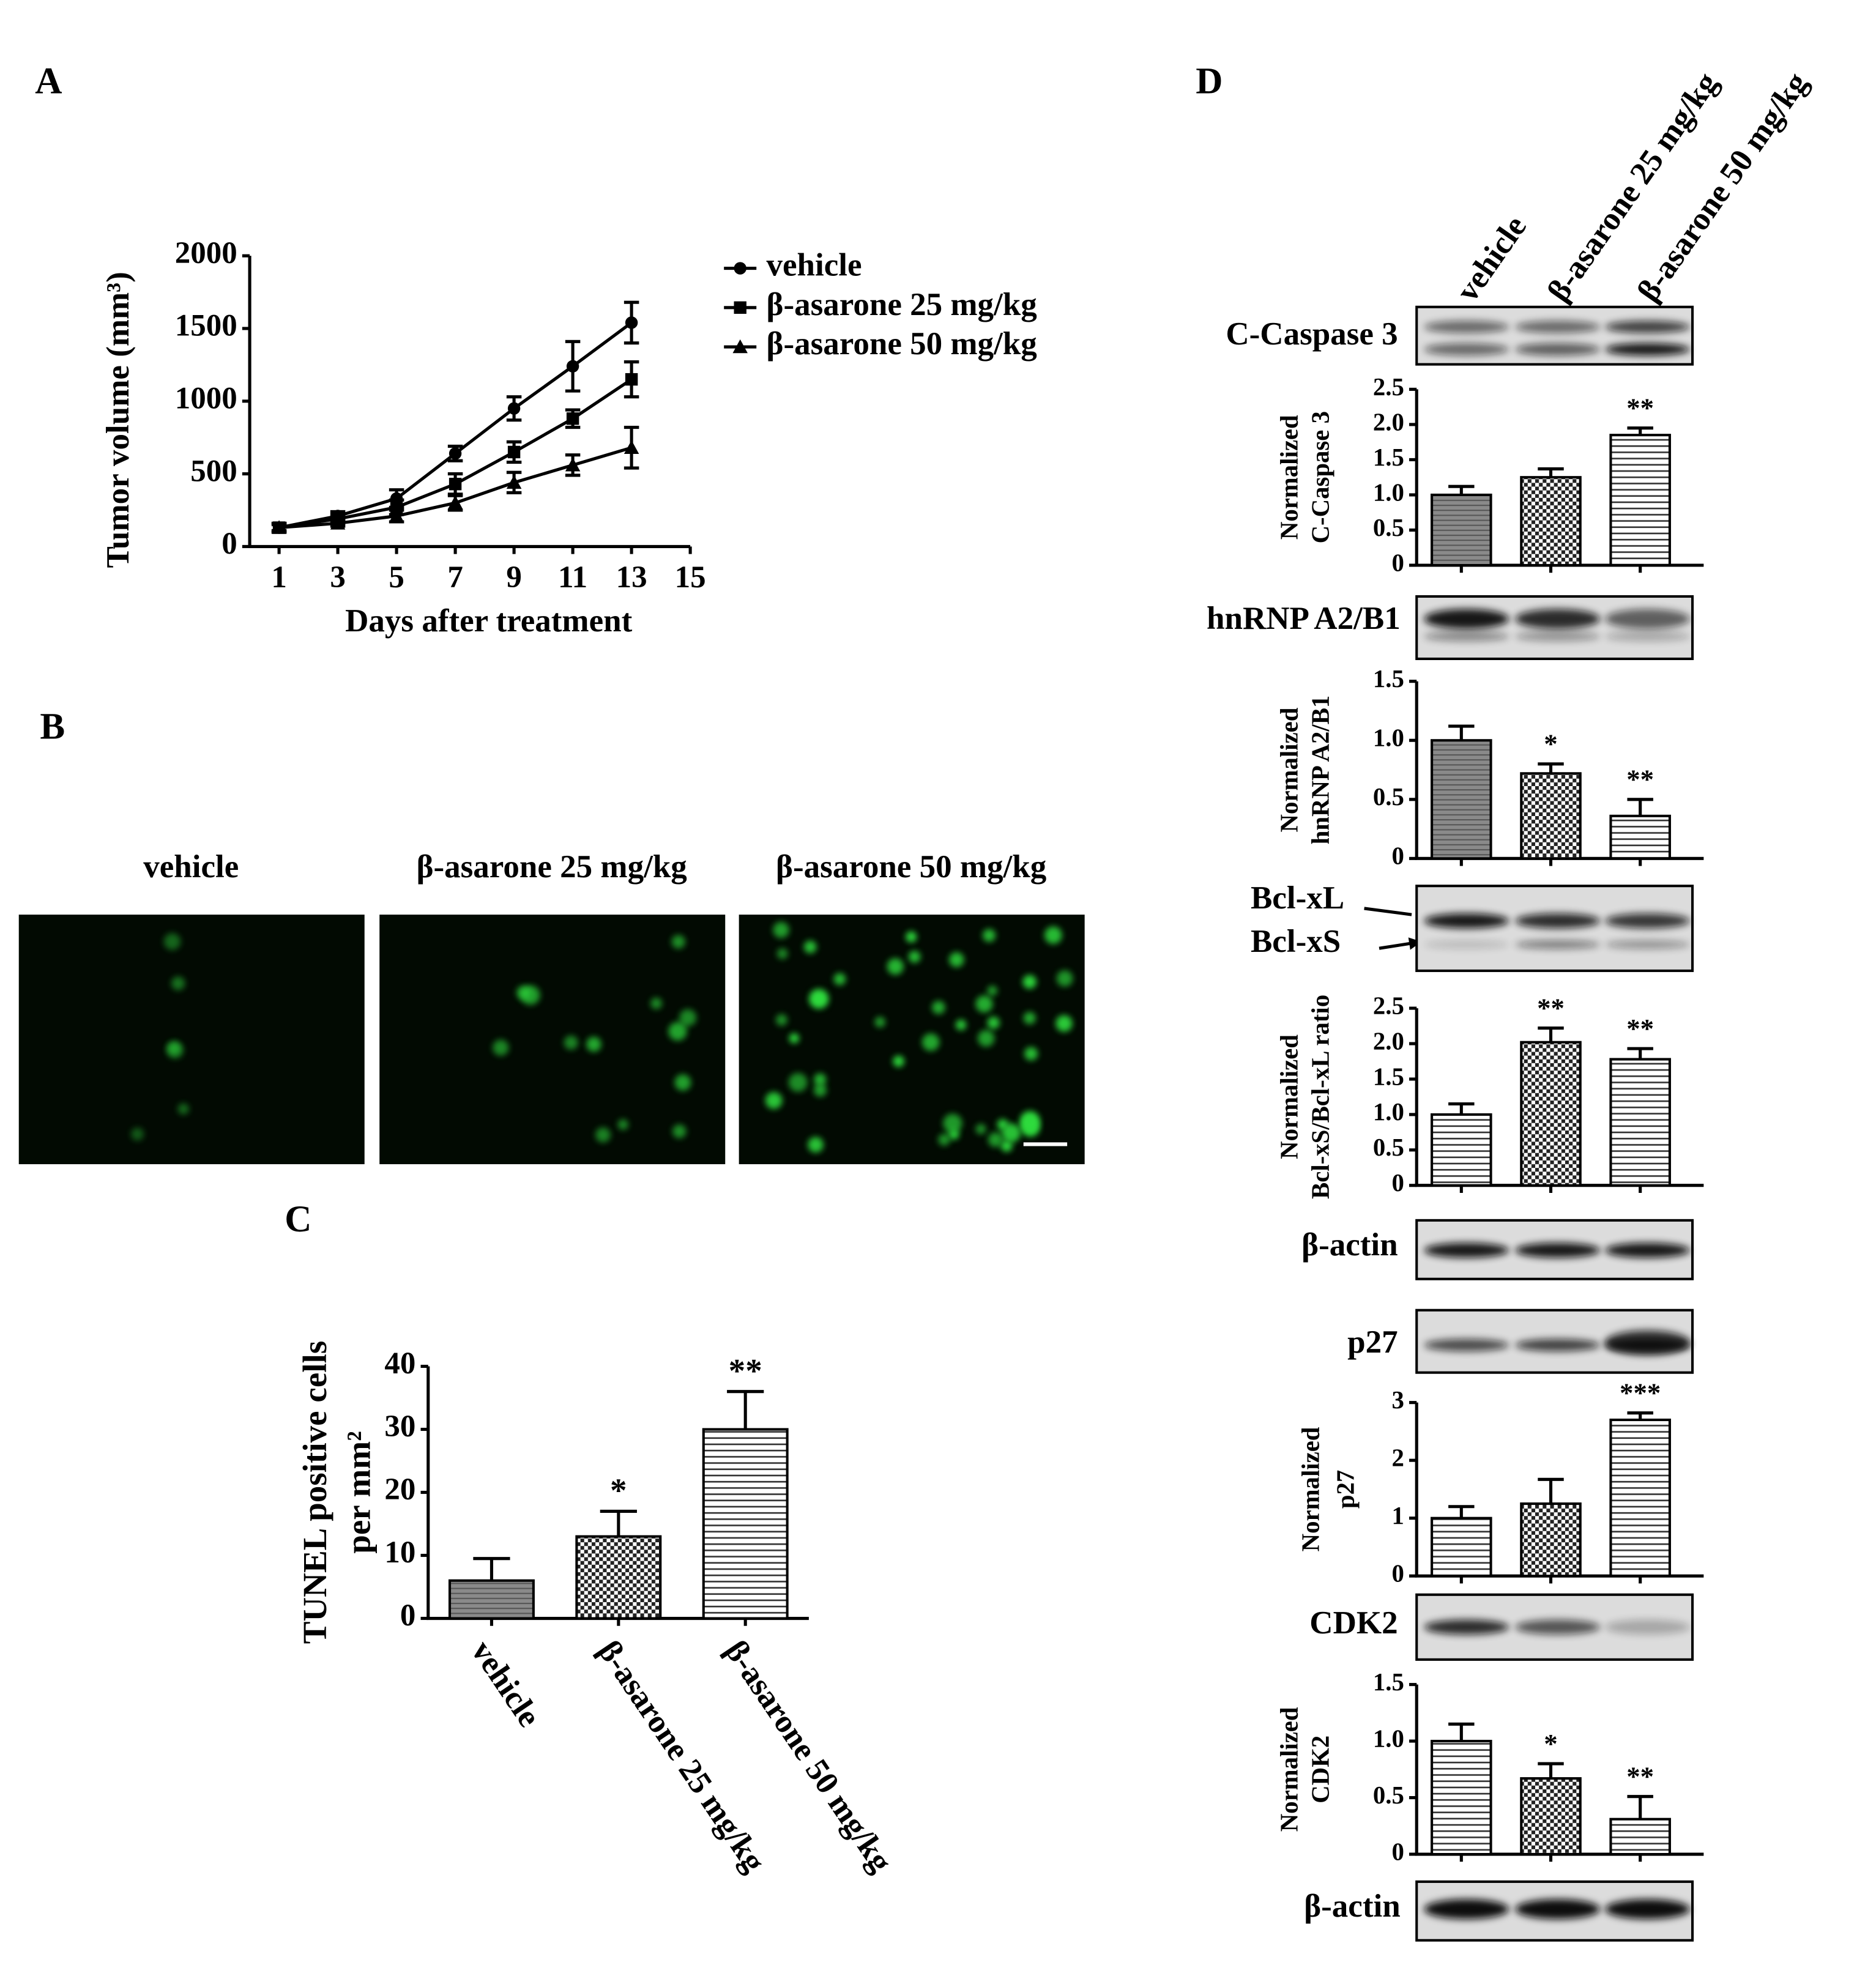 The height and width of the screenshot is (1979, 1876). Describe the element at coordinates (1397, 1458) in the screenshot. I see `y-tick-label: 2` at that location.